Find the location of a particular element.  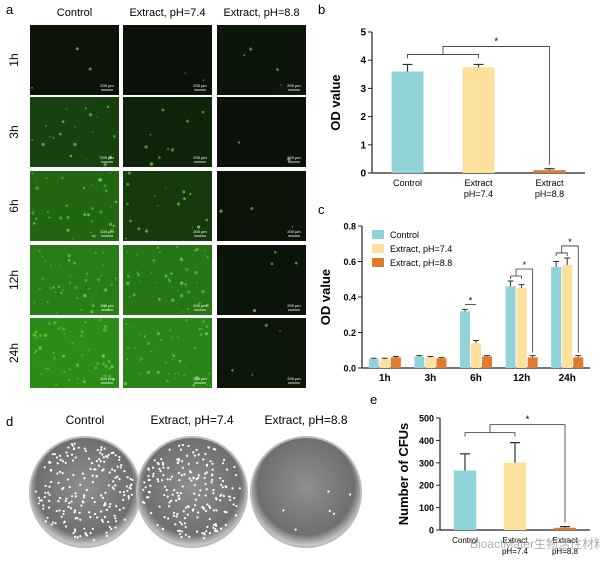

x-tick-label: 12h is located at coordinates (521, 378).